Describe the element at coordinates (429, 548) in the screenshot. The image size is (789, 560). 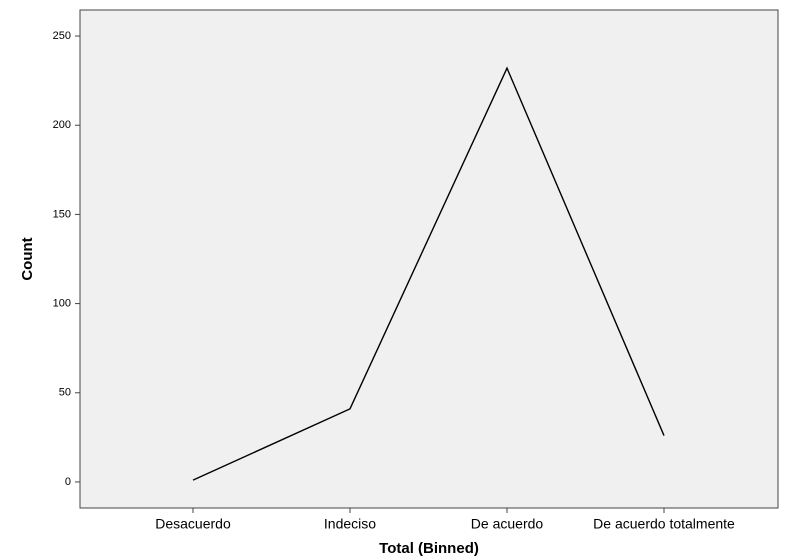
I see `x-axis-title: Total (Binned)` at that location.